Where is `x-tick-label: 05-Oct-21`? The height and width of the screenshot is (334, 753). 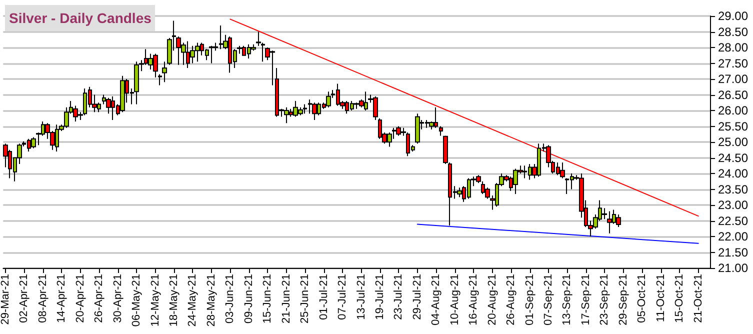 x-tick-label: 05-Oct-21 is located at coordinates (642, 298).